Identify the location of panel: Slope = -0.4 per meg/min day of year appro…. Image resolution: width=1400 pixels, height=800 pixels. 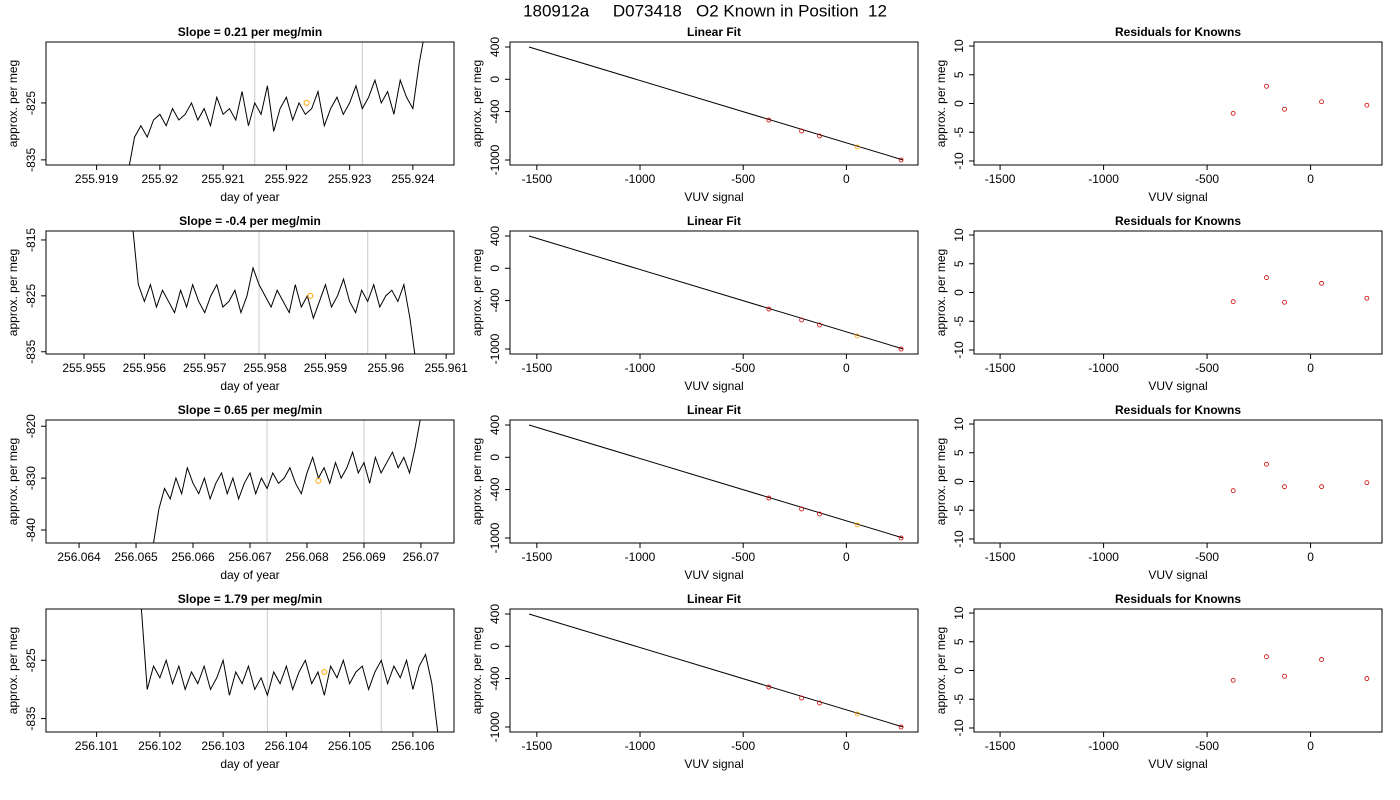
(237, 303).